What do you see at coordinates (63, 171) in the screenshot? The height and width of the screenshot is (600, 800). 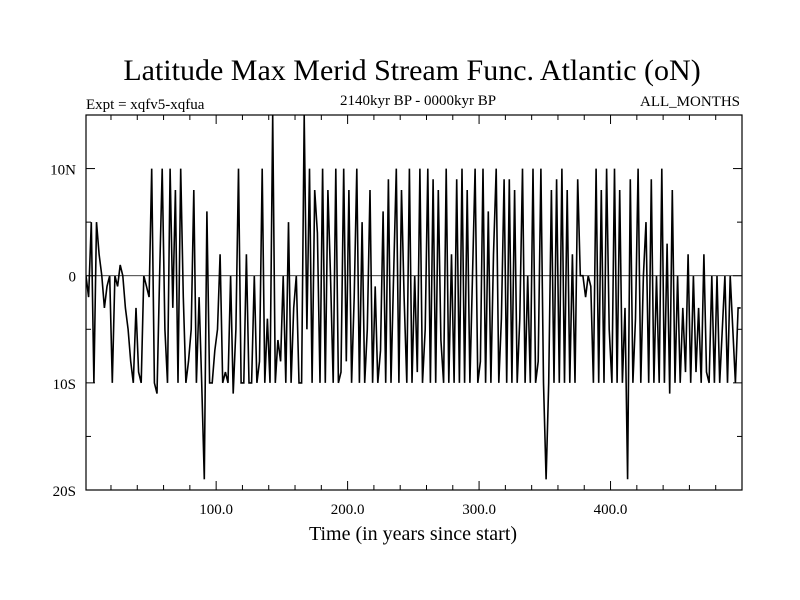 I see `y-tick-label: 10N` at bounding box center [63, 171].